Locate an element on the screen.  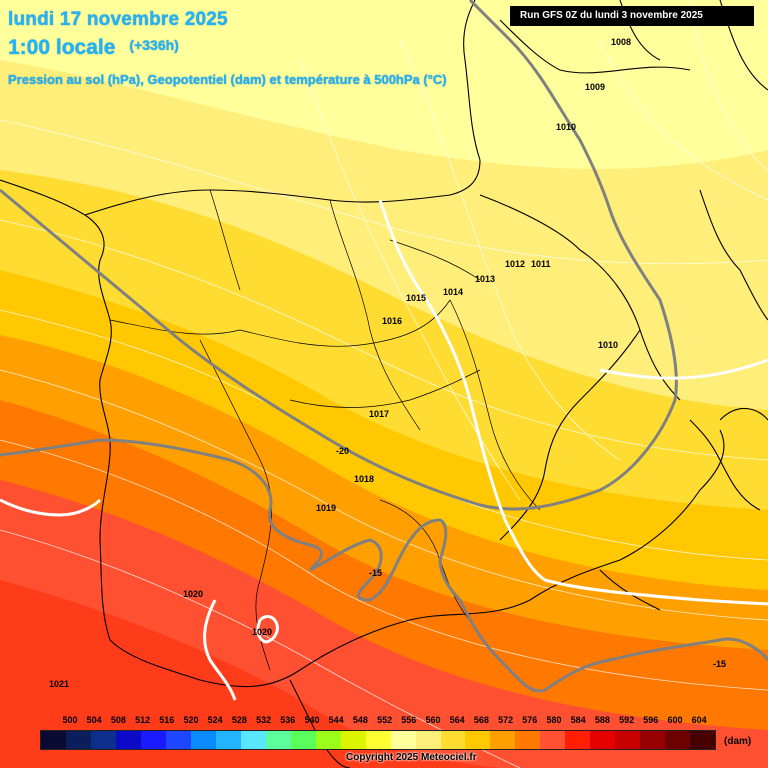
legend-tick-label: 604 is located at coordinates (699, 720).